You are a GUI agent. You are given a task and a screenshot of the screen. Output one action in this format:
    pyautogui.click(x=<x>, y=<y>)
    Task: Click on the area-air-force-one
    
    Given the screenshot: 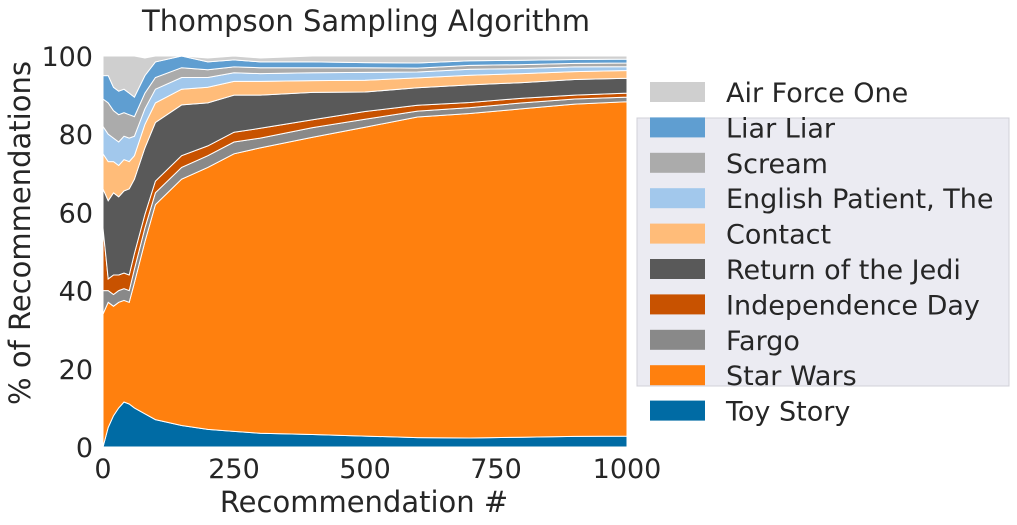 What is the action you would take?
    pyautogui.click(x=365, y=76)
    